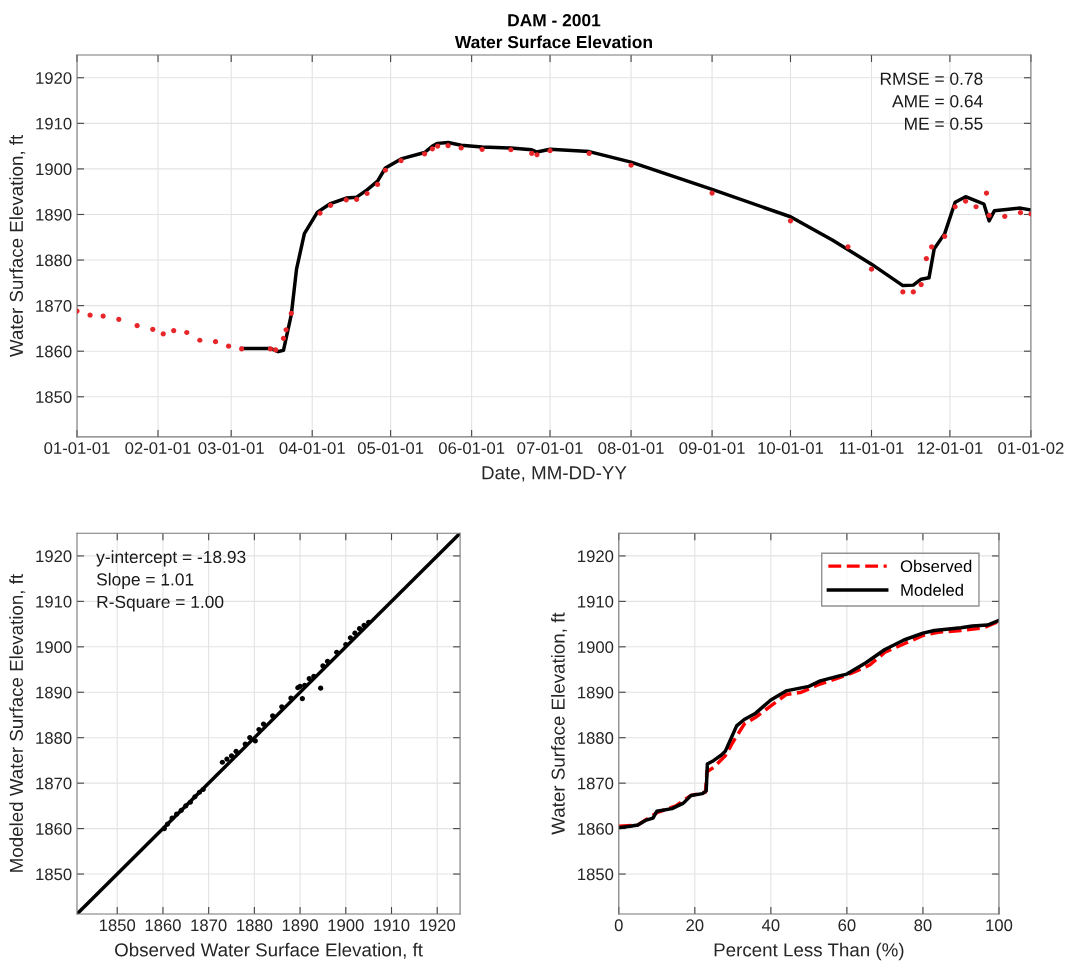 The image size is (1065, 973). Describe the element at coordinates (437, 925) in the screenshot. I see `x-tick-label: 1920` at that location.